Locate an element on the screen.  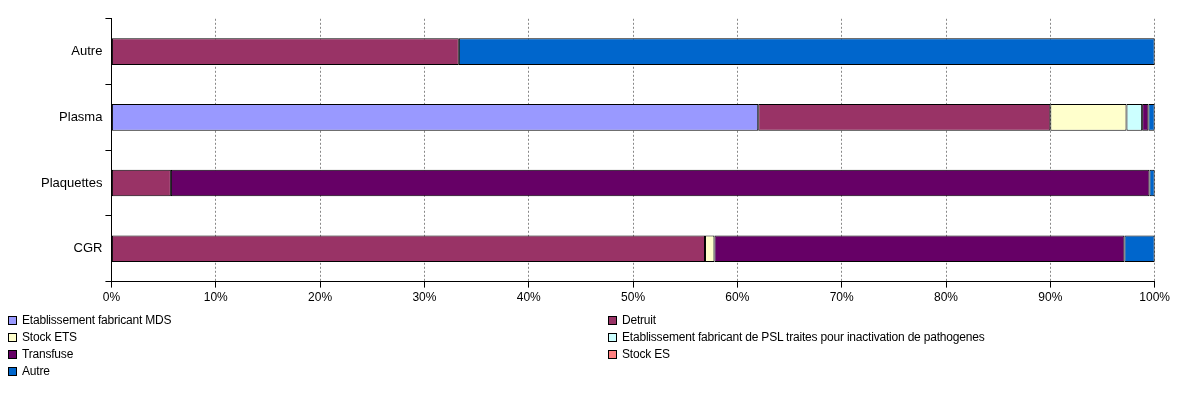
x-tick-label: 50% is located at coordinates (633, 297).